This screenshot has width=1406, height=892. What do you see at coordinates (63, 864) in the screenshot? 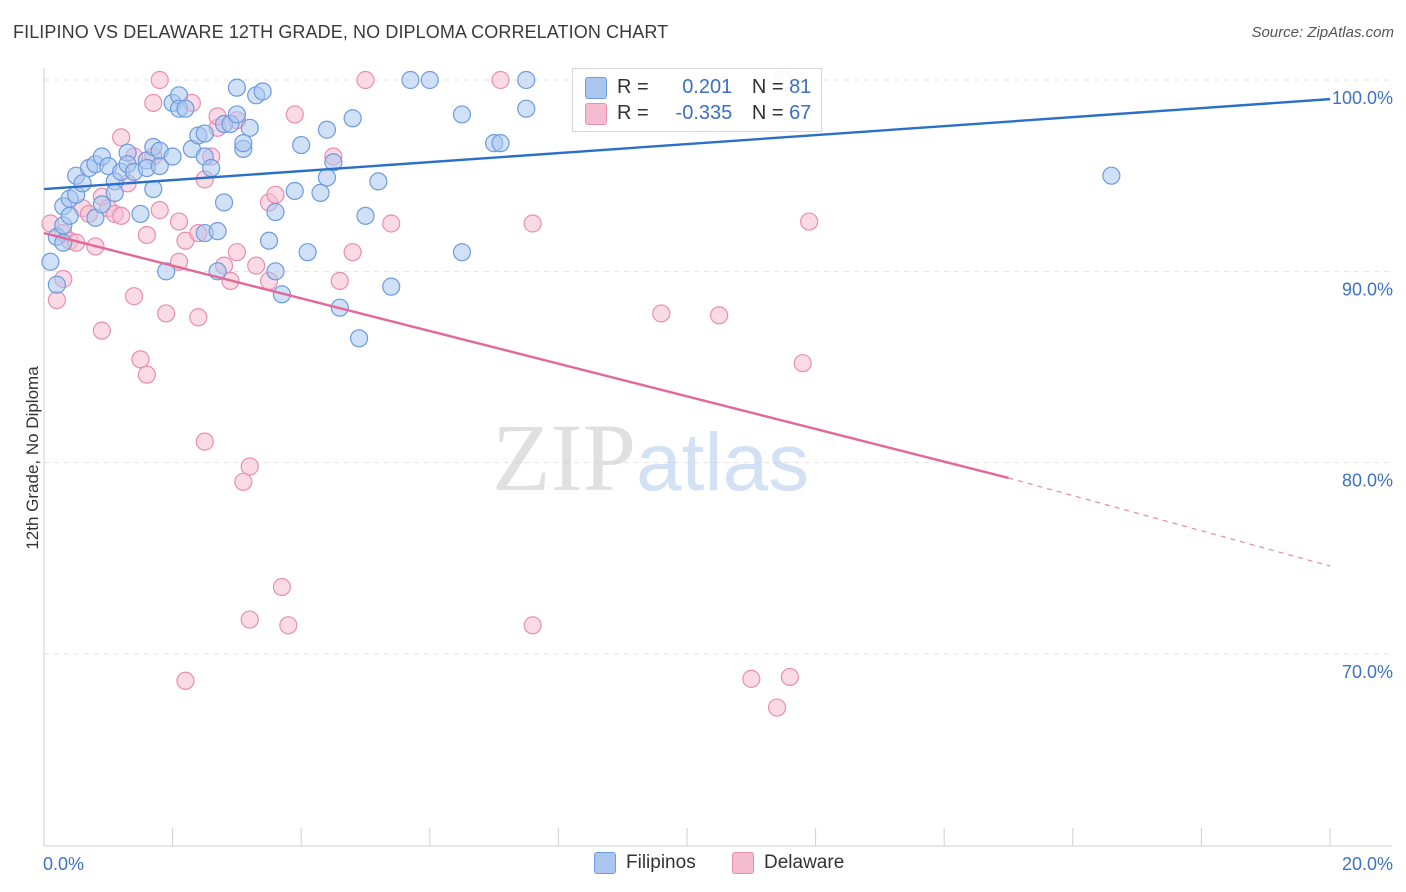
I see `x-tick-label: 0.0%` at bounding box center [63, 864].